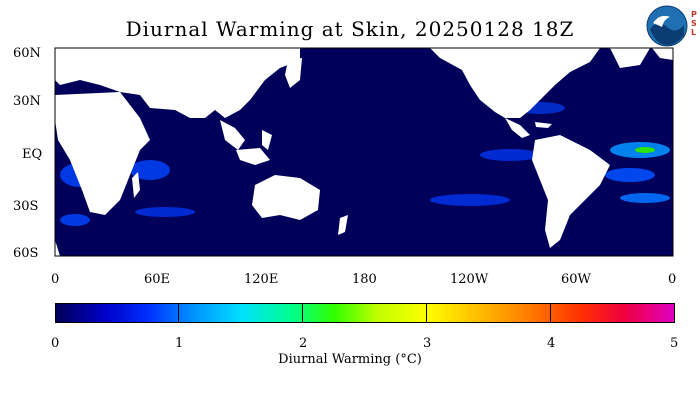 The height and width of the screenshot is (400, 700). What do you see at coordinates (27, 101) in the screenshot?
I see `lat-label-30n: 30N` at bounding box center [27, 101].